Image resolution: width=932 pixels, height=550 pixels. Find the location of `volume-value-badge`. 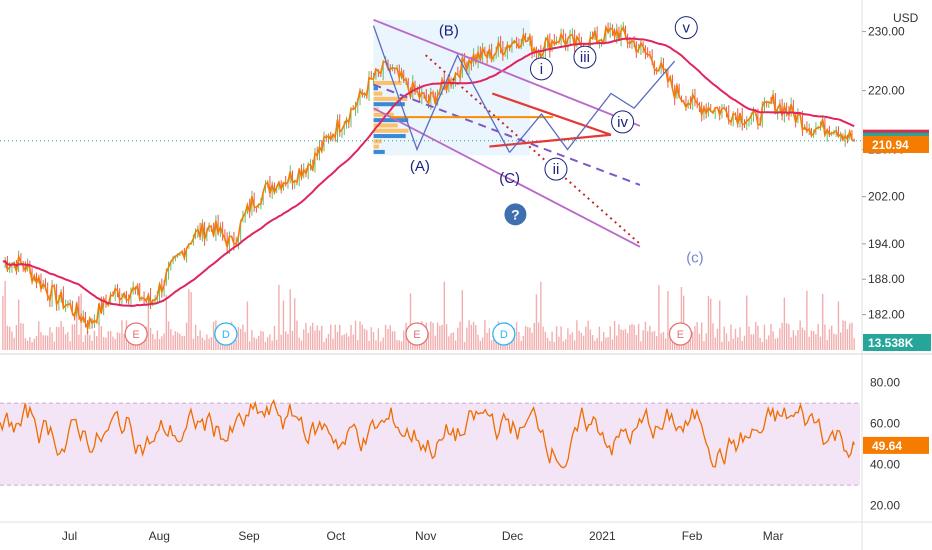

volume-value-badge is located at coordinates (897, 342).